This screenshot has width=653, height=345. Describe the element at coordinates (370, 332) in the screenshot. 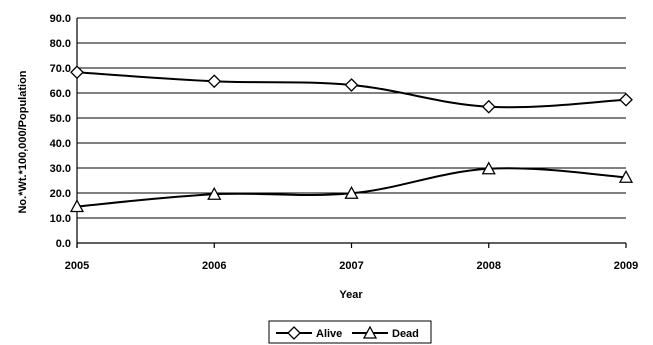

I see `legend-dead-marker` at that location.